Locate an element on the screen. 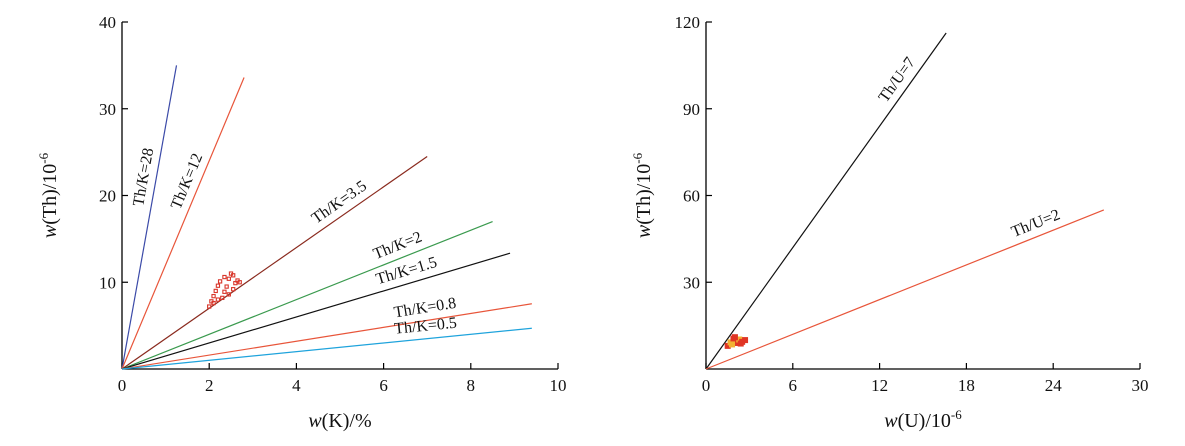 Image resolution: width=1185 pixels, height=446 pixels. x-tick-label: 8 is located at coordinates (471, 385).